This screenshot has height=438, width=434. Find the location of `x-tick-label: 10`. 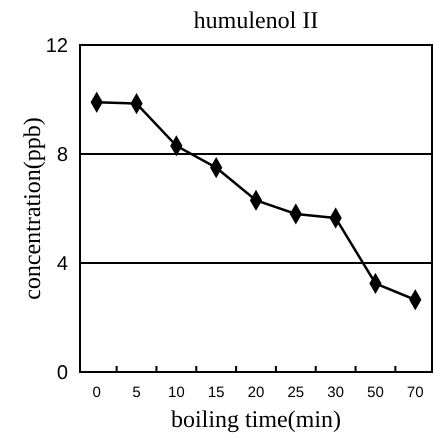

x-tick-label: 10 is located at coordinates (176, 392).